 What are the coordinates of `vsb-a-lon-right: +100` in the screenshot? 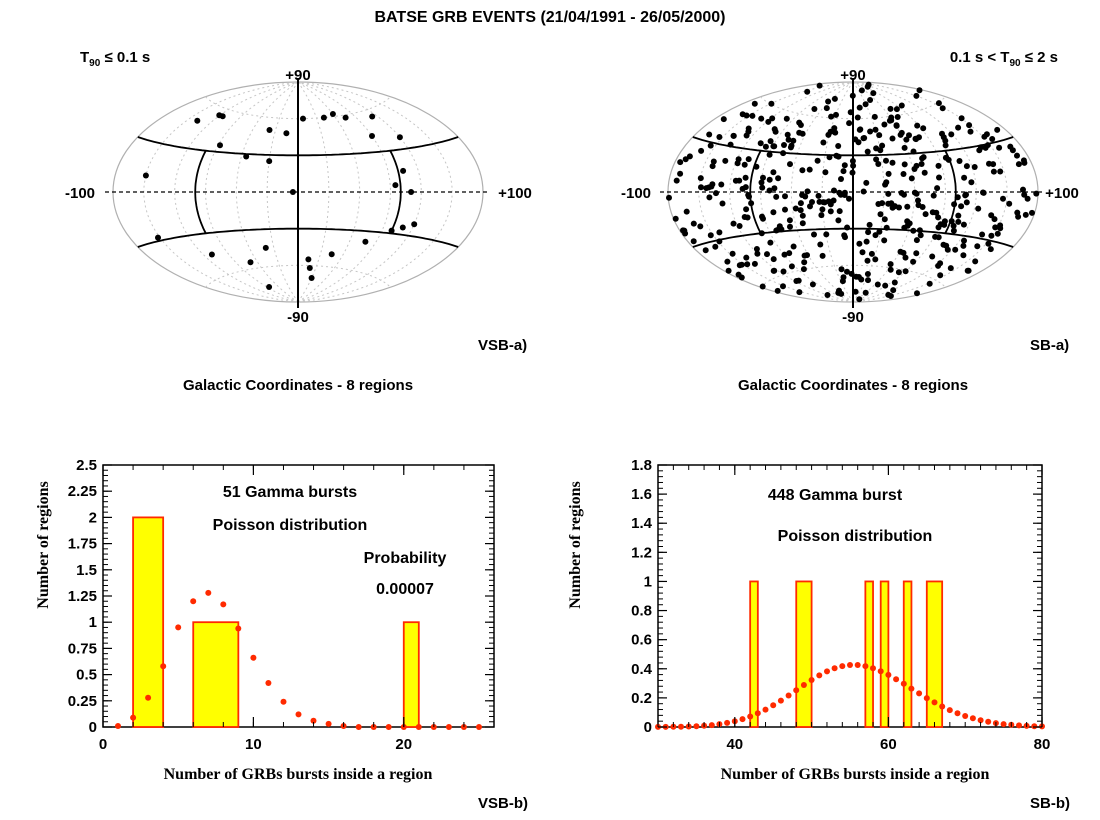 It's located at (515, 193).